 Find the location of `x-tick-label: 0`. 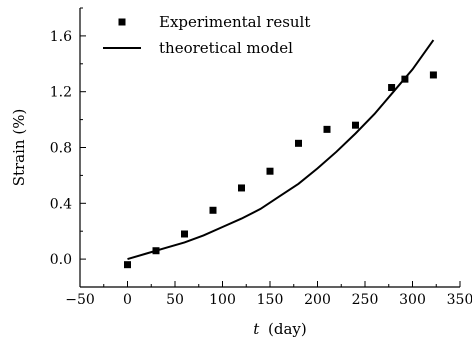

x-tick-label: 0 is located at coordinates (127, 300).